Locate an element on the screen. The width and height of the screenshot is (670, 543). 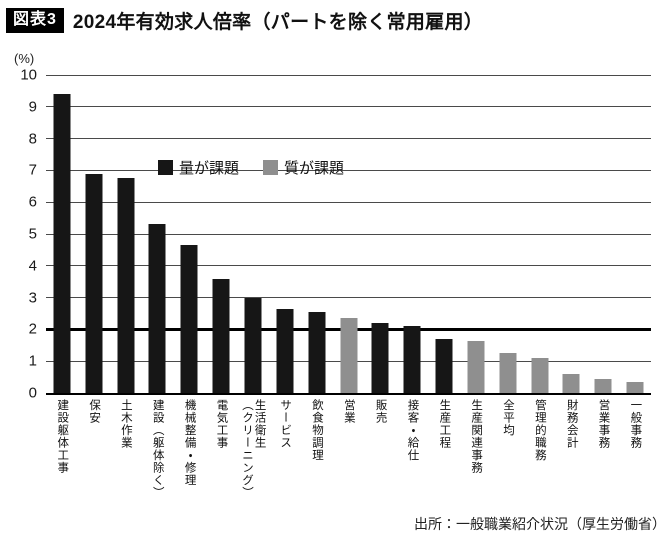
legend-item: 量が課題 is located at coordinates (198, 167).